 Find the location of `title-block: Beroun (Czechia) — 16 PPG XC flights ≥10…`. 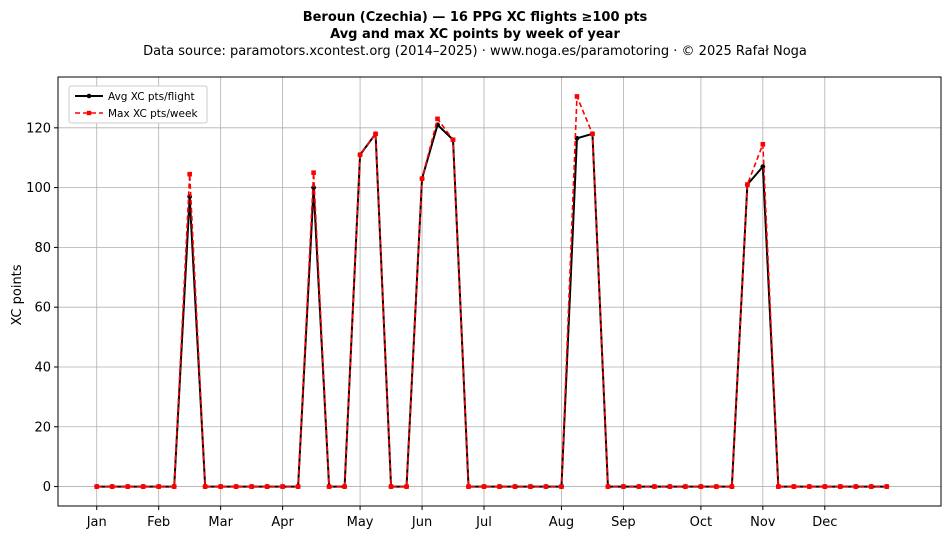

title-block: Beroun (Czechia) — 16 PPG XC flights ≥10… is located at coordinates (475, 34).